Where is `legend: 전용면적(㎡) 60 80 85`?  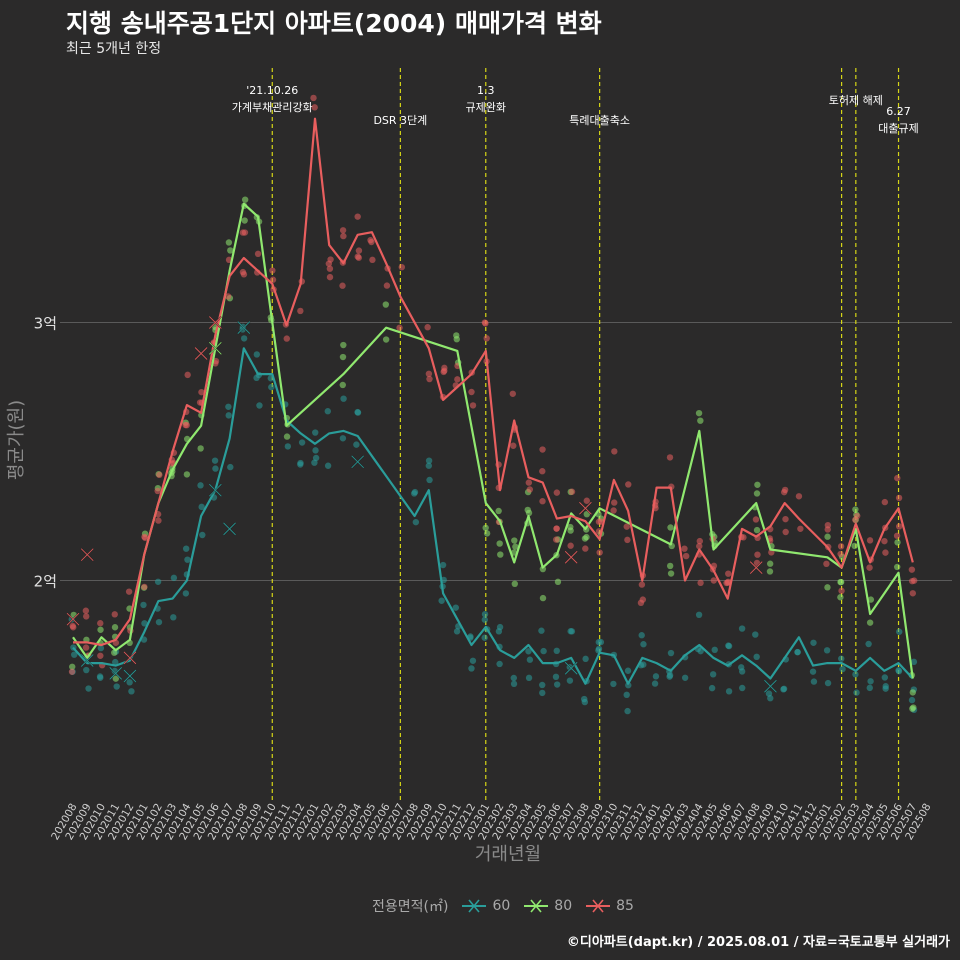 legend: 전용면적(㎡) 60 80 85 is located at coordinates (503, 906).